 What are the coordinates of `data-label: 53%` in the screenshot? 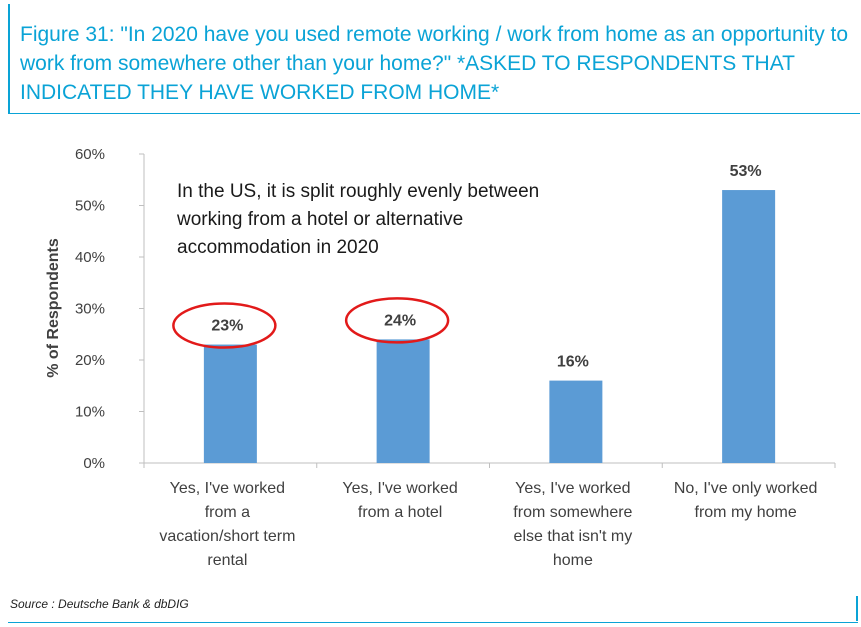 It's located at (746, 171).